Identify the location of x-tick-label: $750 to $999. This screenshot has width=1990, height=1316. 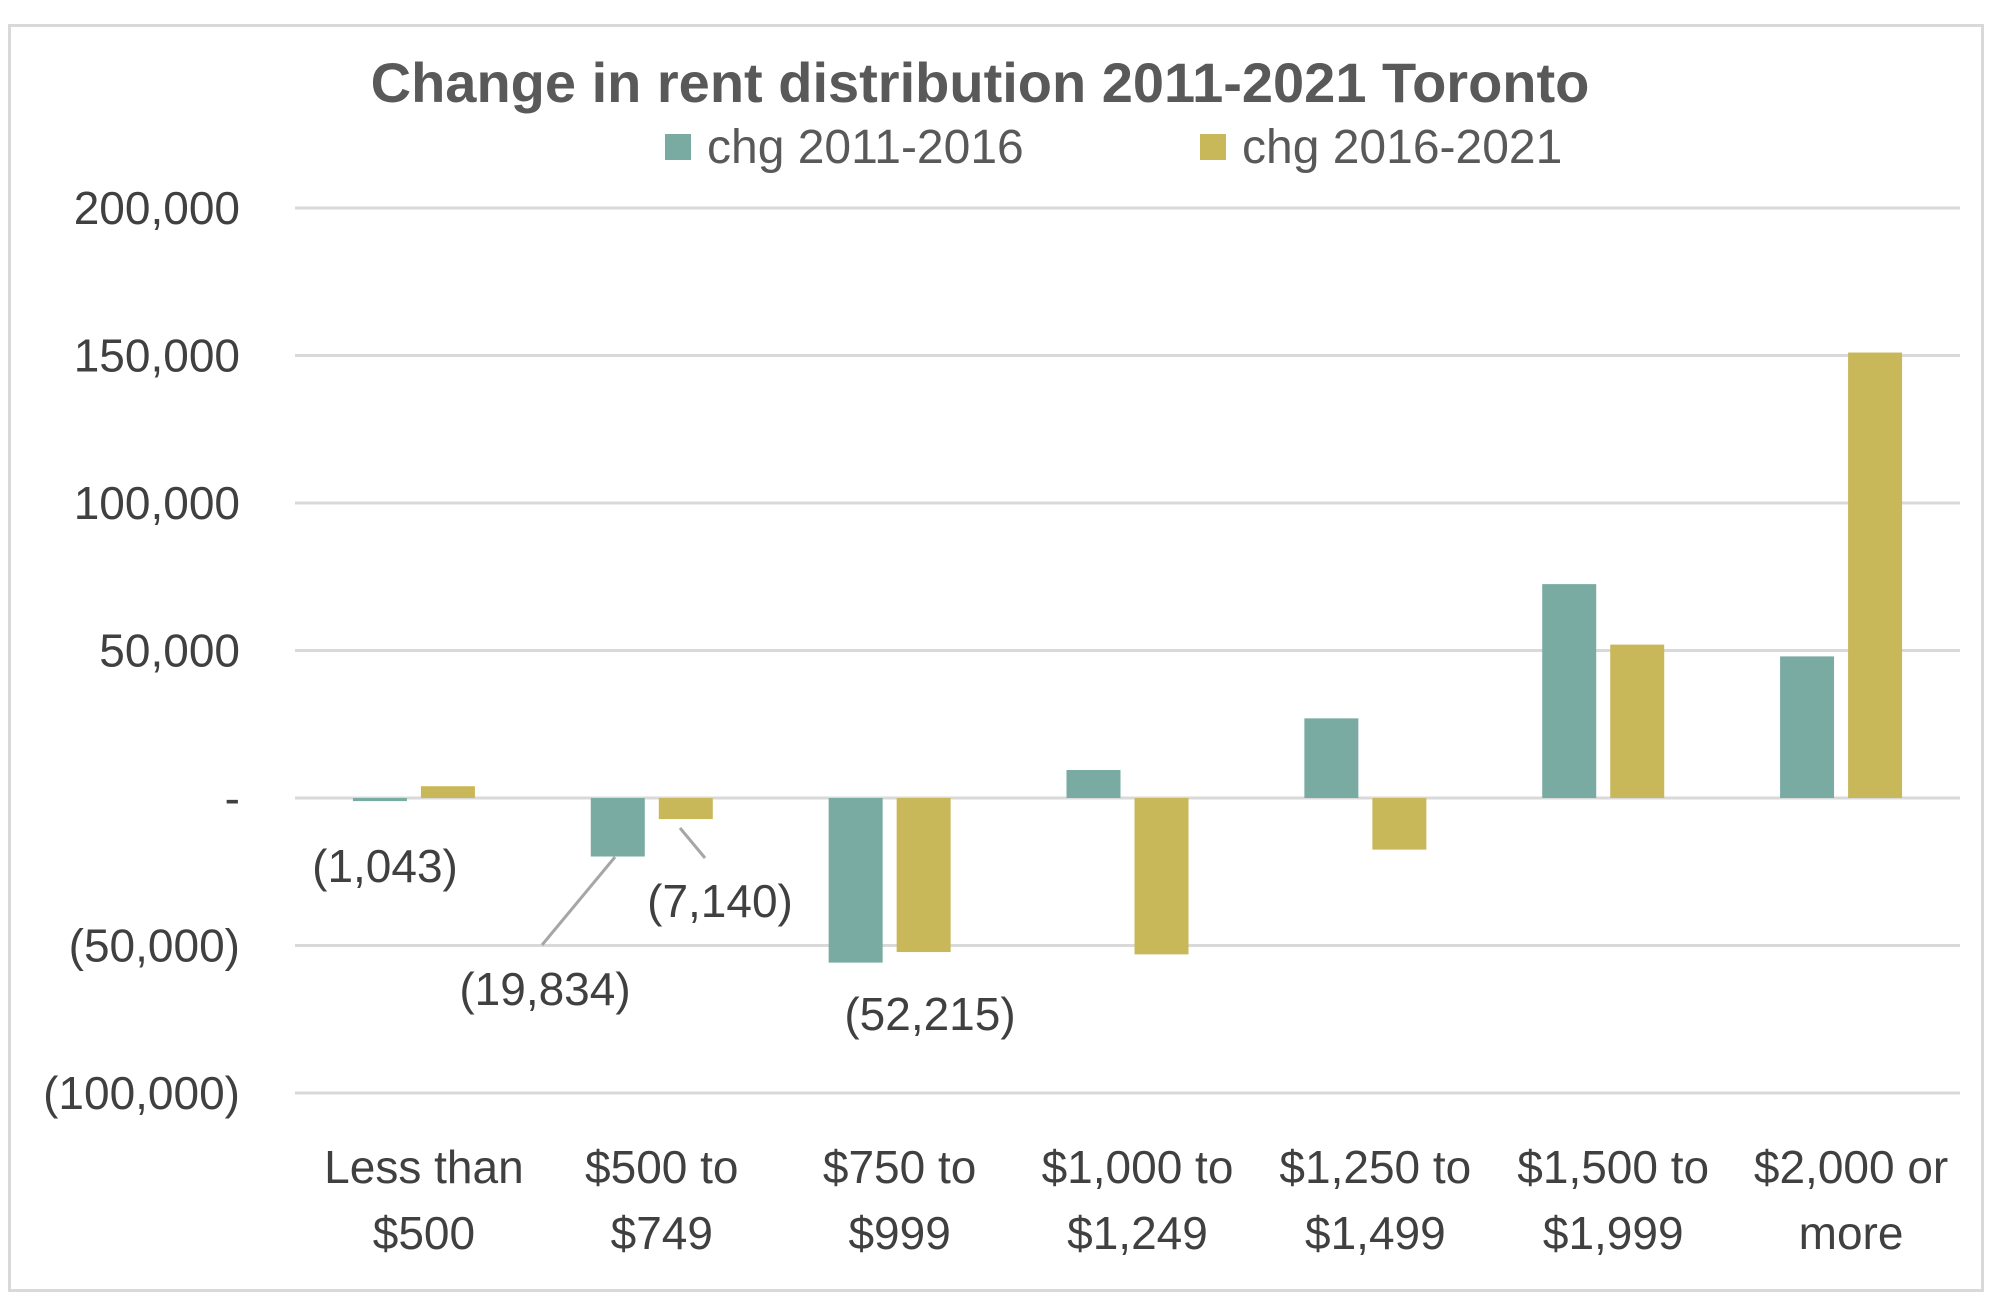
(899, 1200).